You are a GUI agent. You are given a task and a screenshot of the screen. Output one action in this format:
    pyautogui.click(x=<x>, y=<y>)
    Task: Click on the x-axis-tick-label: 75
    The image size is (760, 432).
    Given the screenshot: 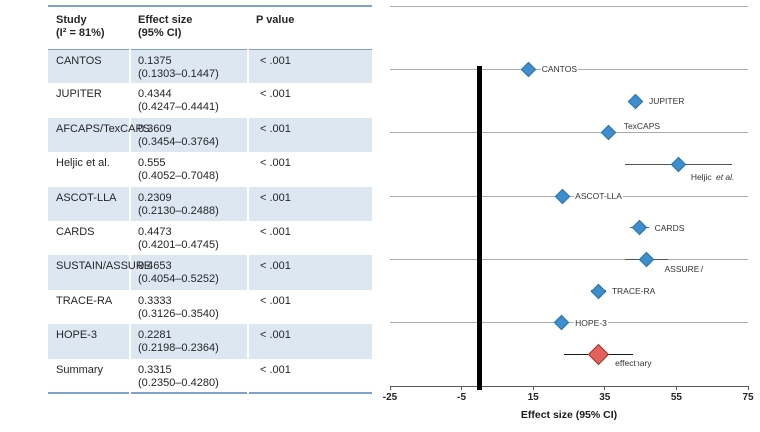 What is the action you would take?
    pyautogui.click(x=748, y=397)
    